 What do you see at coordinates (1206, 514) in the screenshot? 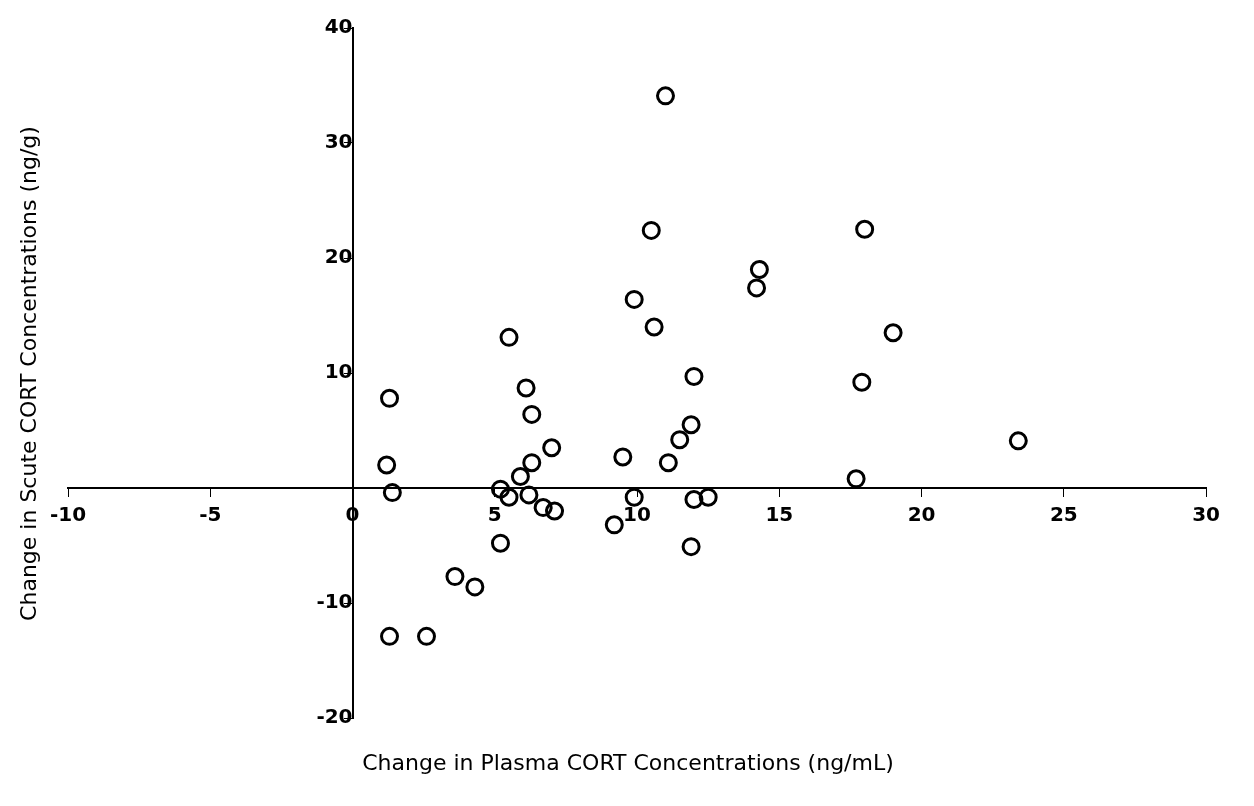
I see `x-tick-label: 30` at bounding box center [1206, 514].